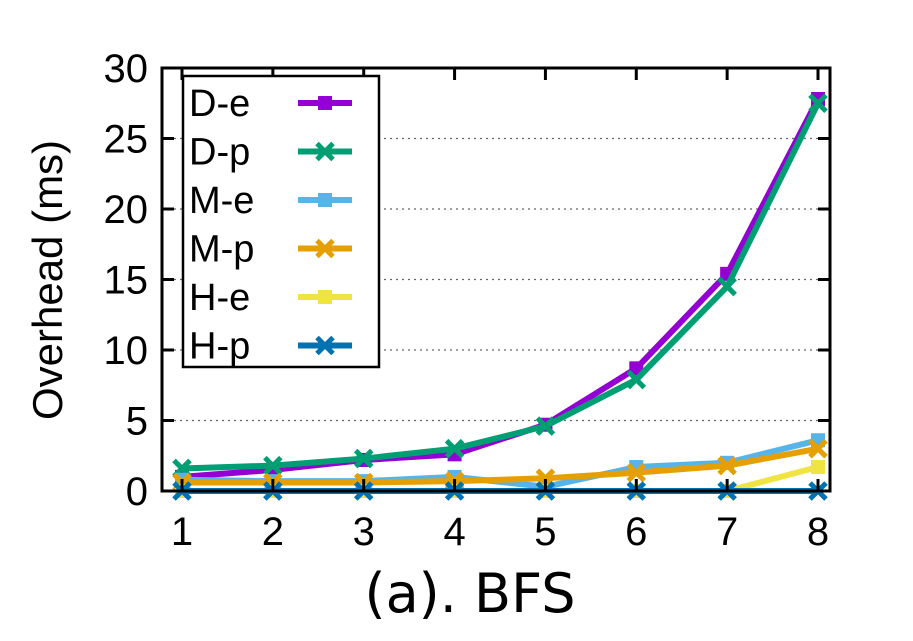  I want to click on x-tick-label: 4, so click(454, 532).